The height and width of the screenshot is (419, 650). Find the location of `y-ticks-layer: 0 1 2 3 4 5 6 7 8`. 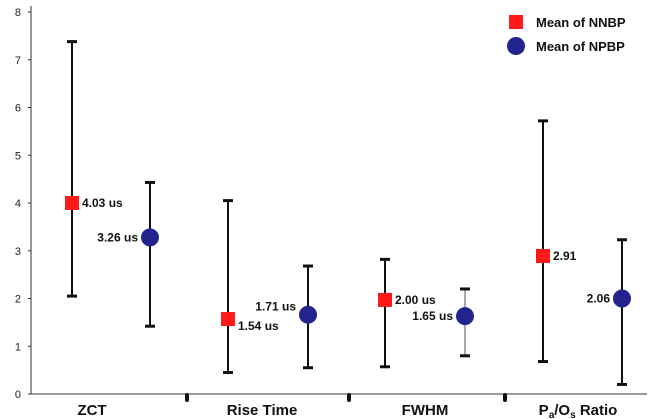

y-ticks-layer: 0 1 2 3 4 5 6 7 8 is located at coordinates (23, 204).